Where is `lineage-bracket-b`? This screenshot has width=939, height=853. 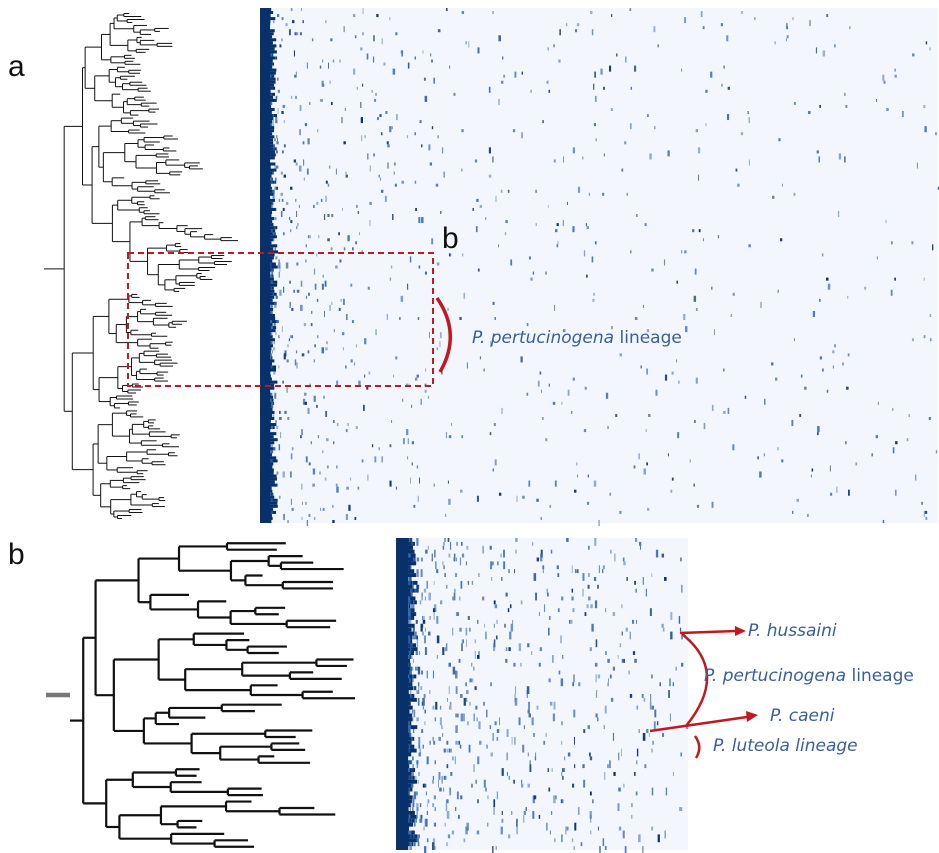 lineage-bracket-b is located at coordinates (695, 680).